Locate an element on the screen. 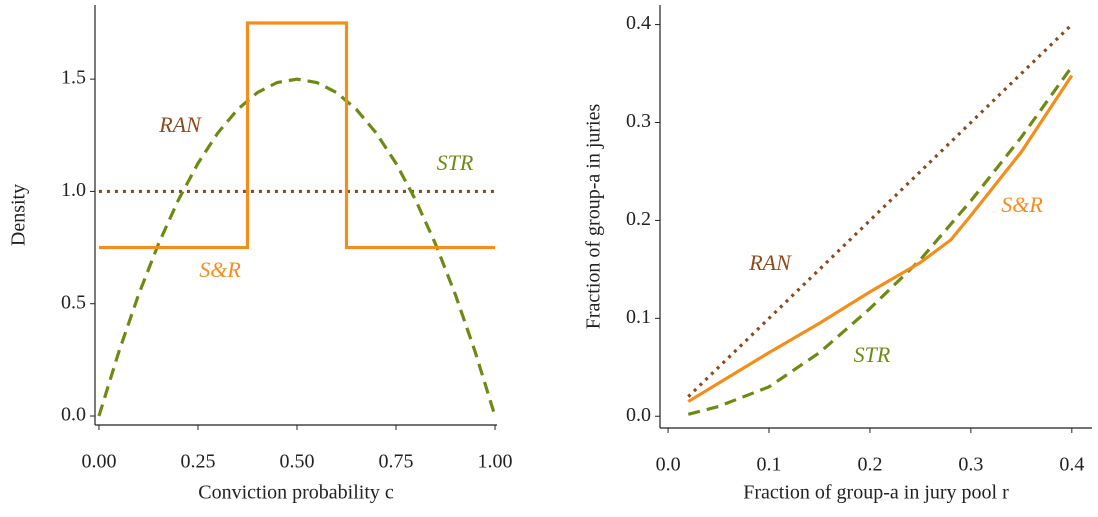 This screenshot has width=1098, height=517. x-axis-label: Conviction probability c is located at coordinates (296, 493).